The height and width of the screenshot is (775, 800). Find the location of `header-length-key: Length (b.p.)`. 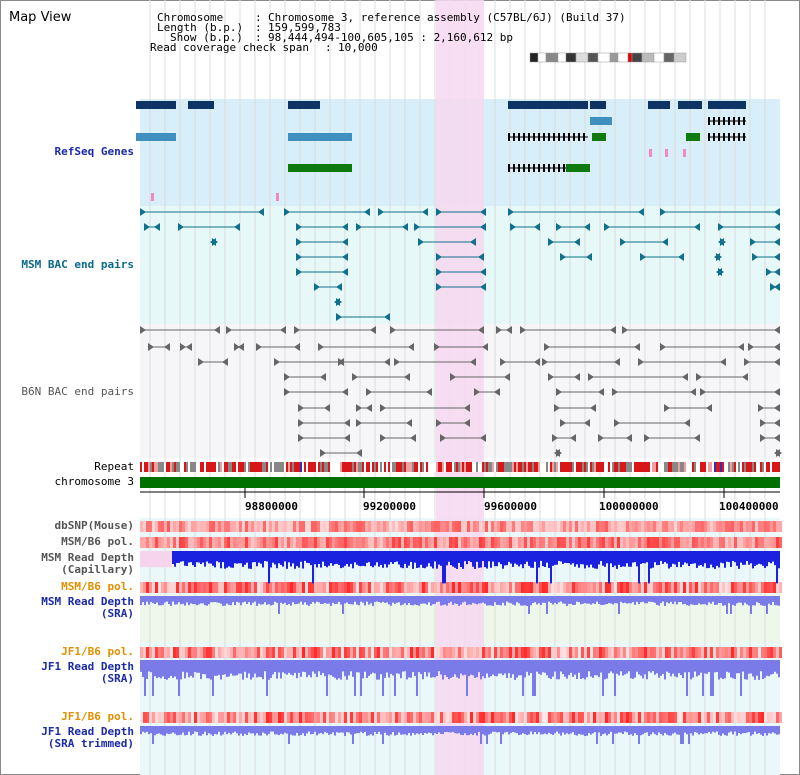

header-length-key: Length (b.p.) is located at coordinates (200, 27).